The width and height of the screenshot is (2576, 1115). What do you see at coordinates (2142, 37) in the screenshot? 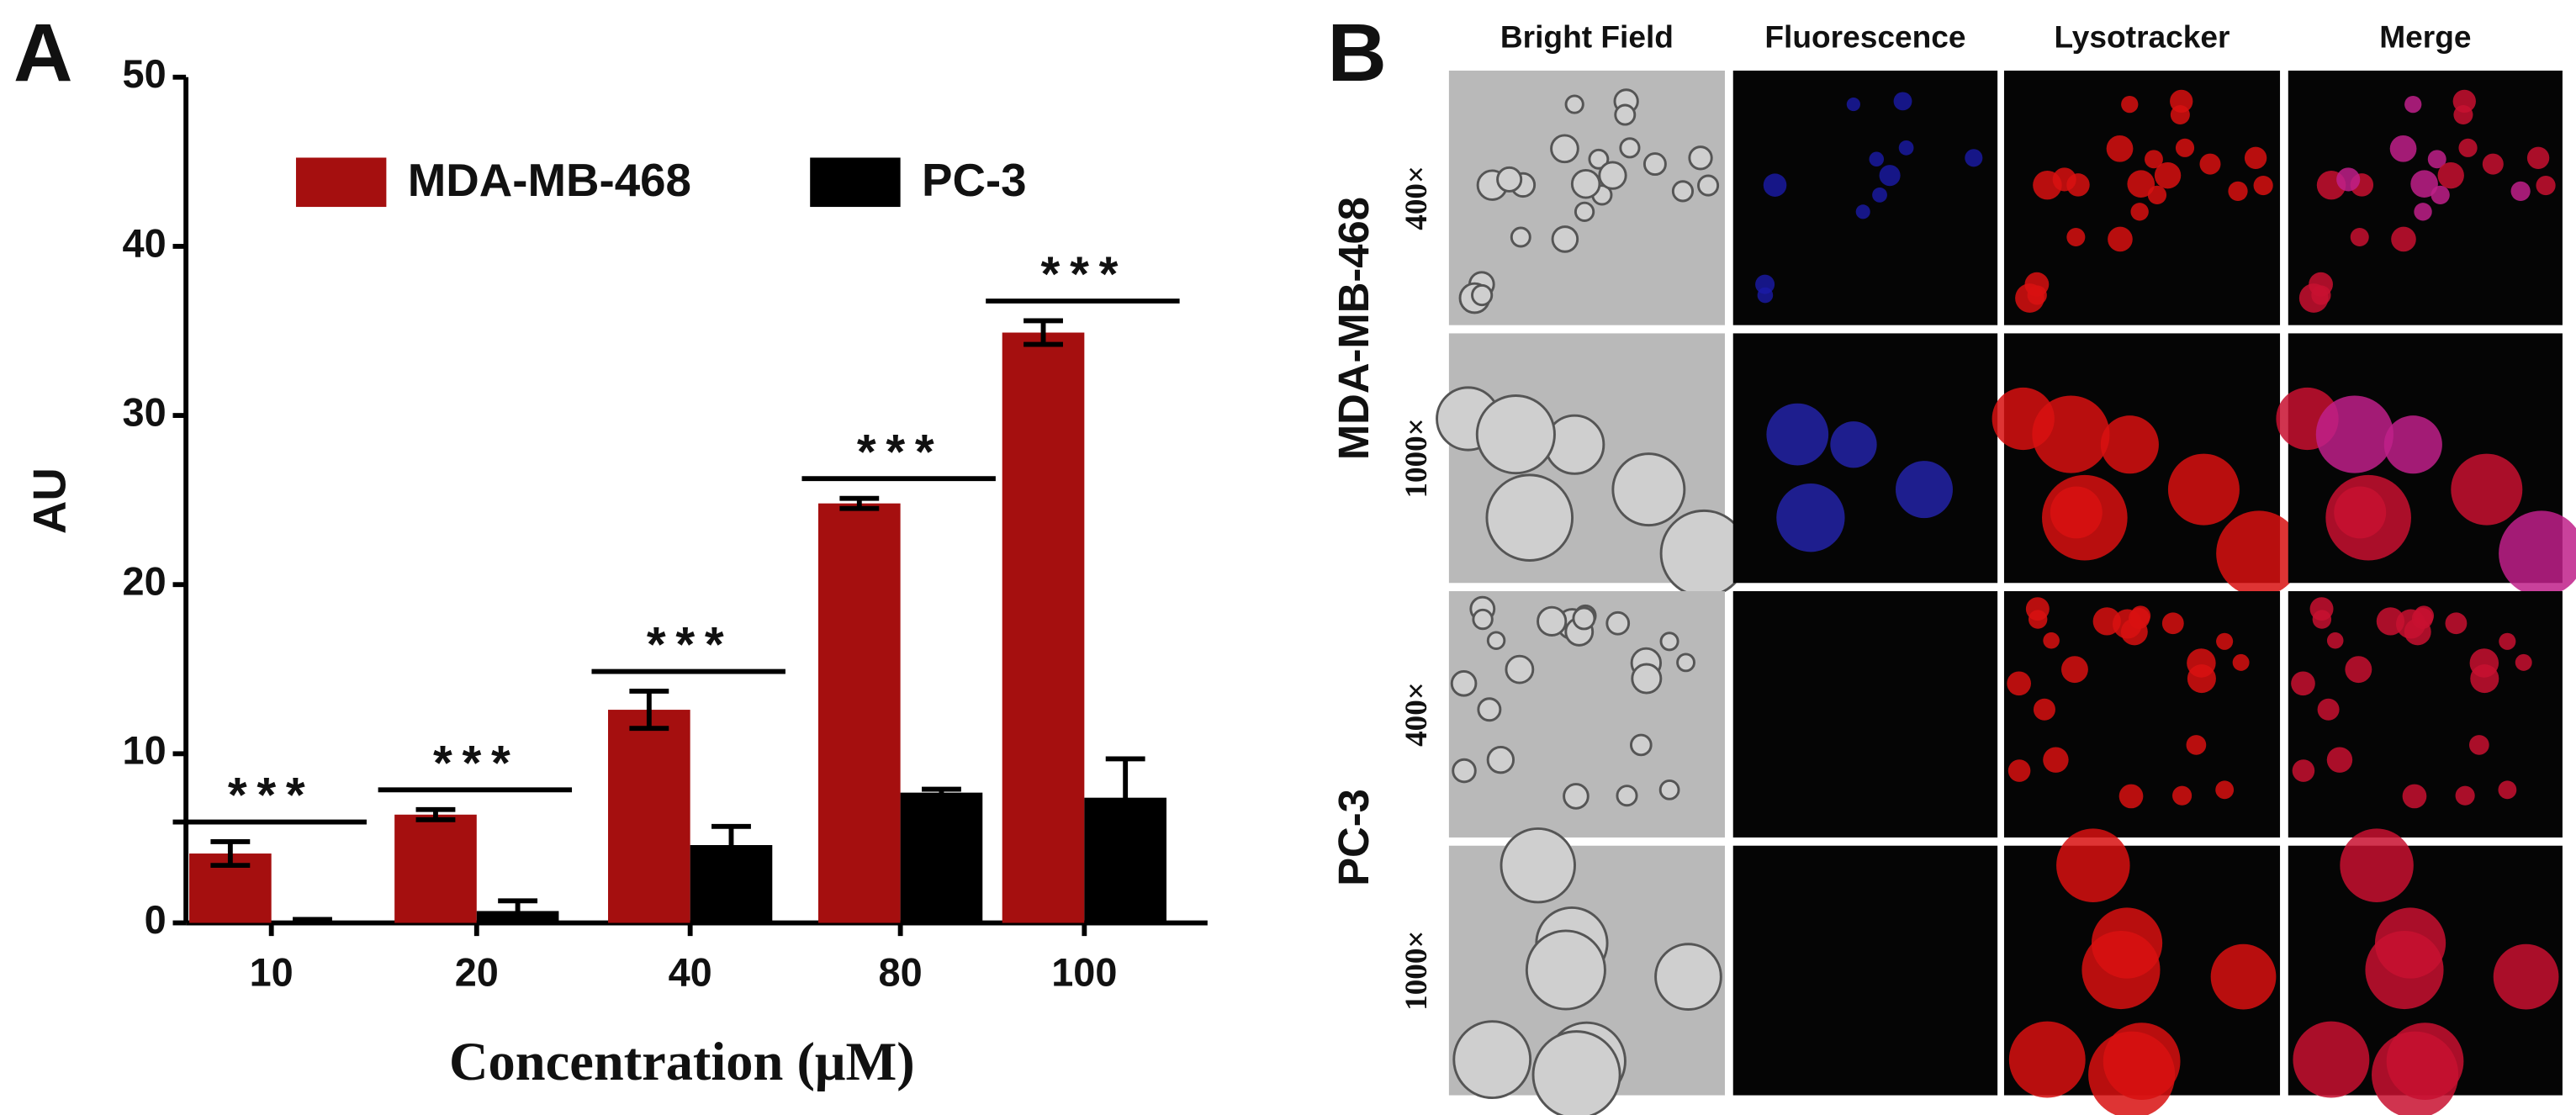
I see `column-header: Lysotracker` at bounding box center [2142, 37].